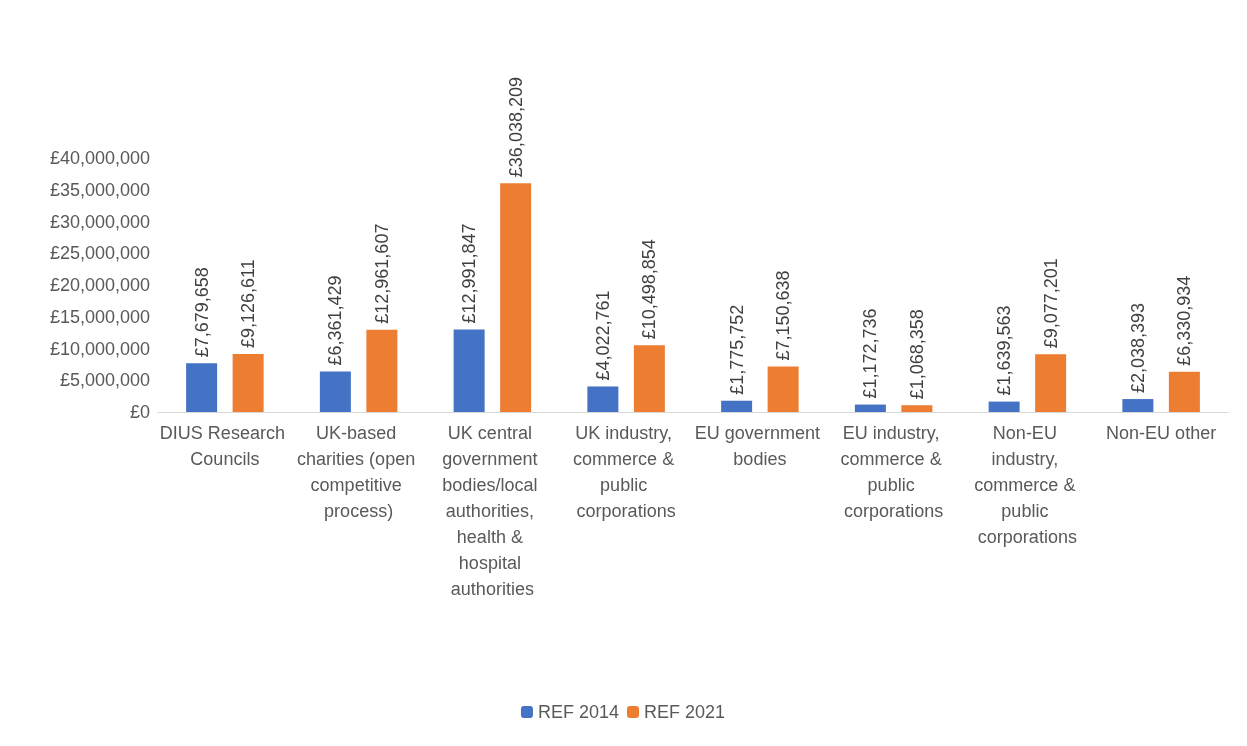  Describe the element at coordinates (759, 446) in the screenshot. I see `x-tick-label: EU government bodies` at that location.